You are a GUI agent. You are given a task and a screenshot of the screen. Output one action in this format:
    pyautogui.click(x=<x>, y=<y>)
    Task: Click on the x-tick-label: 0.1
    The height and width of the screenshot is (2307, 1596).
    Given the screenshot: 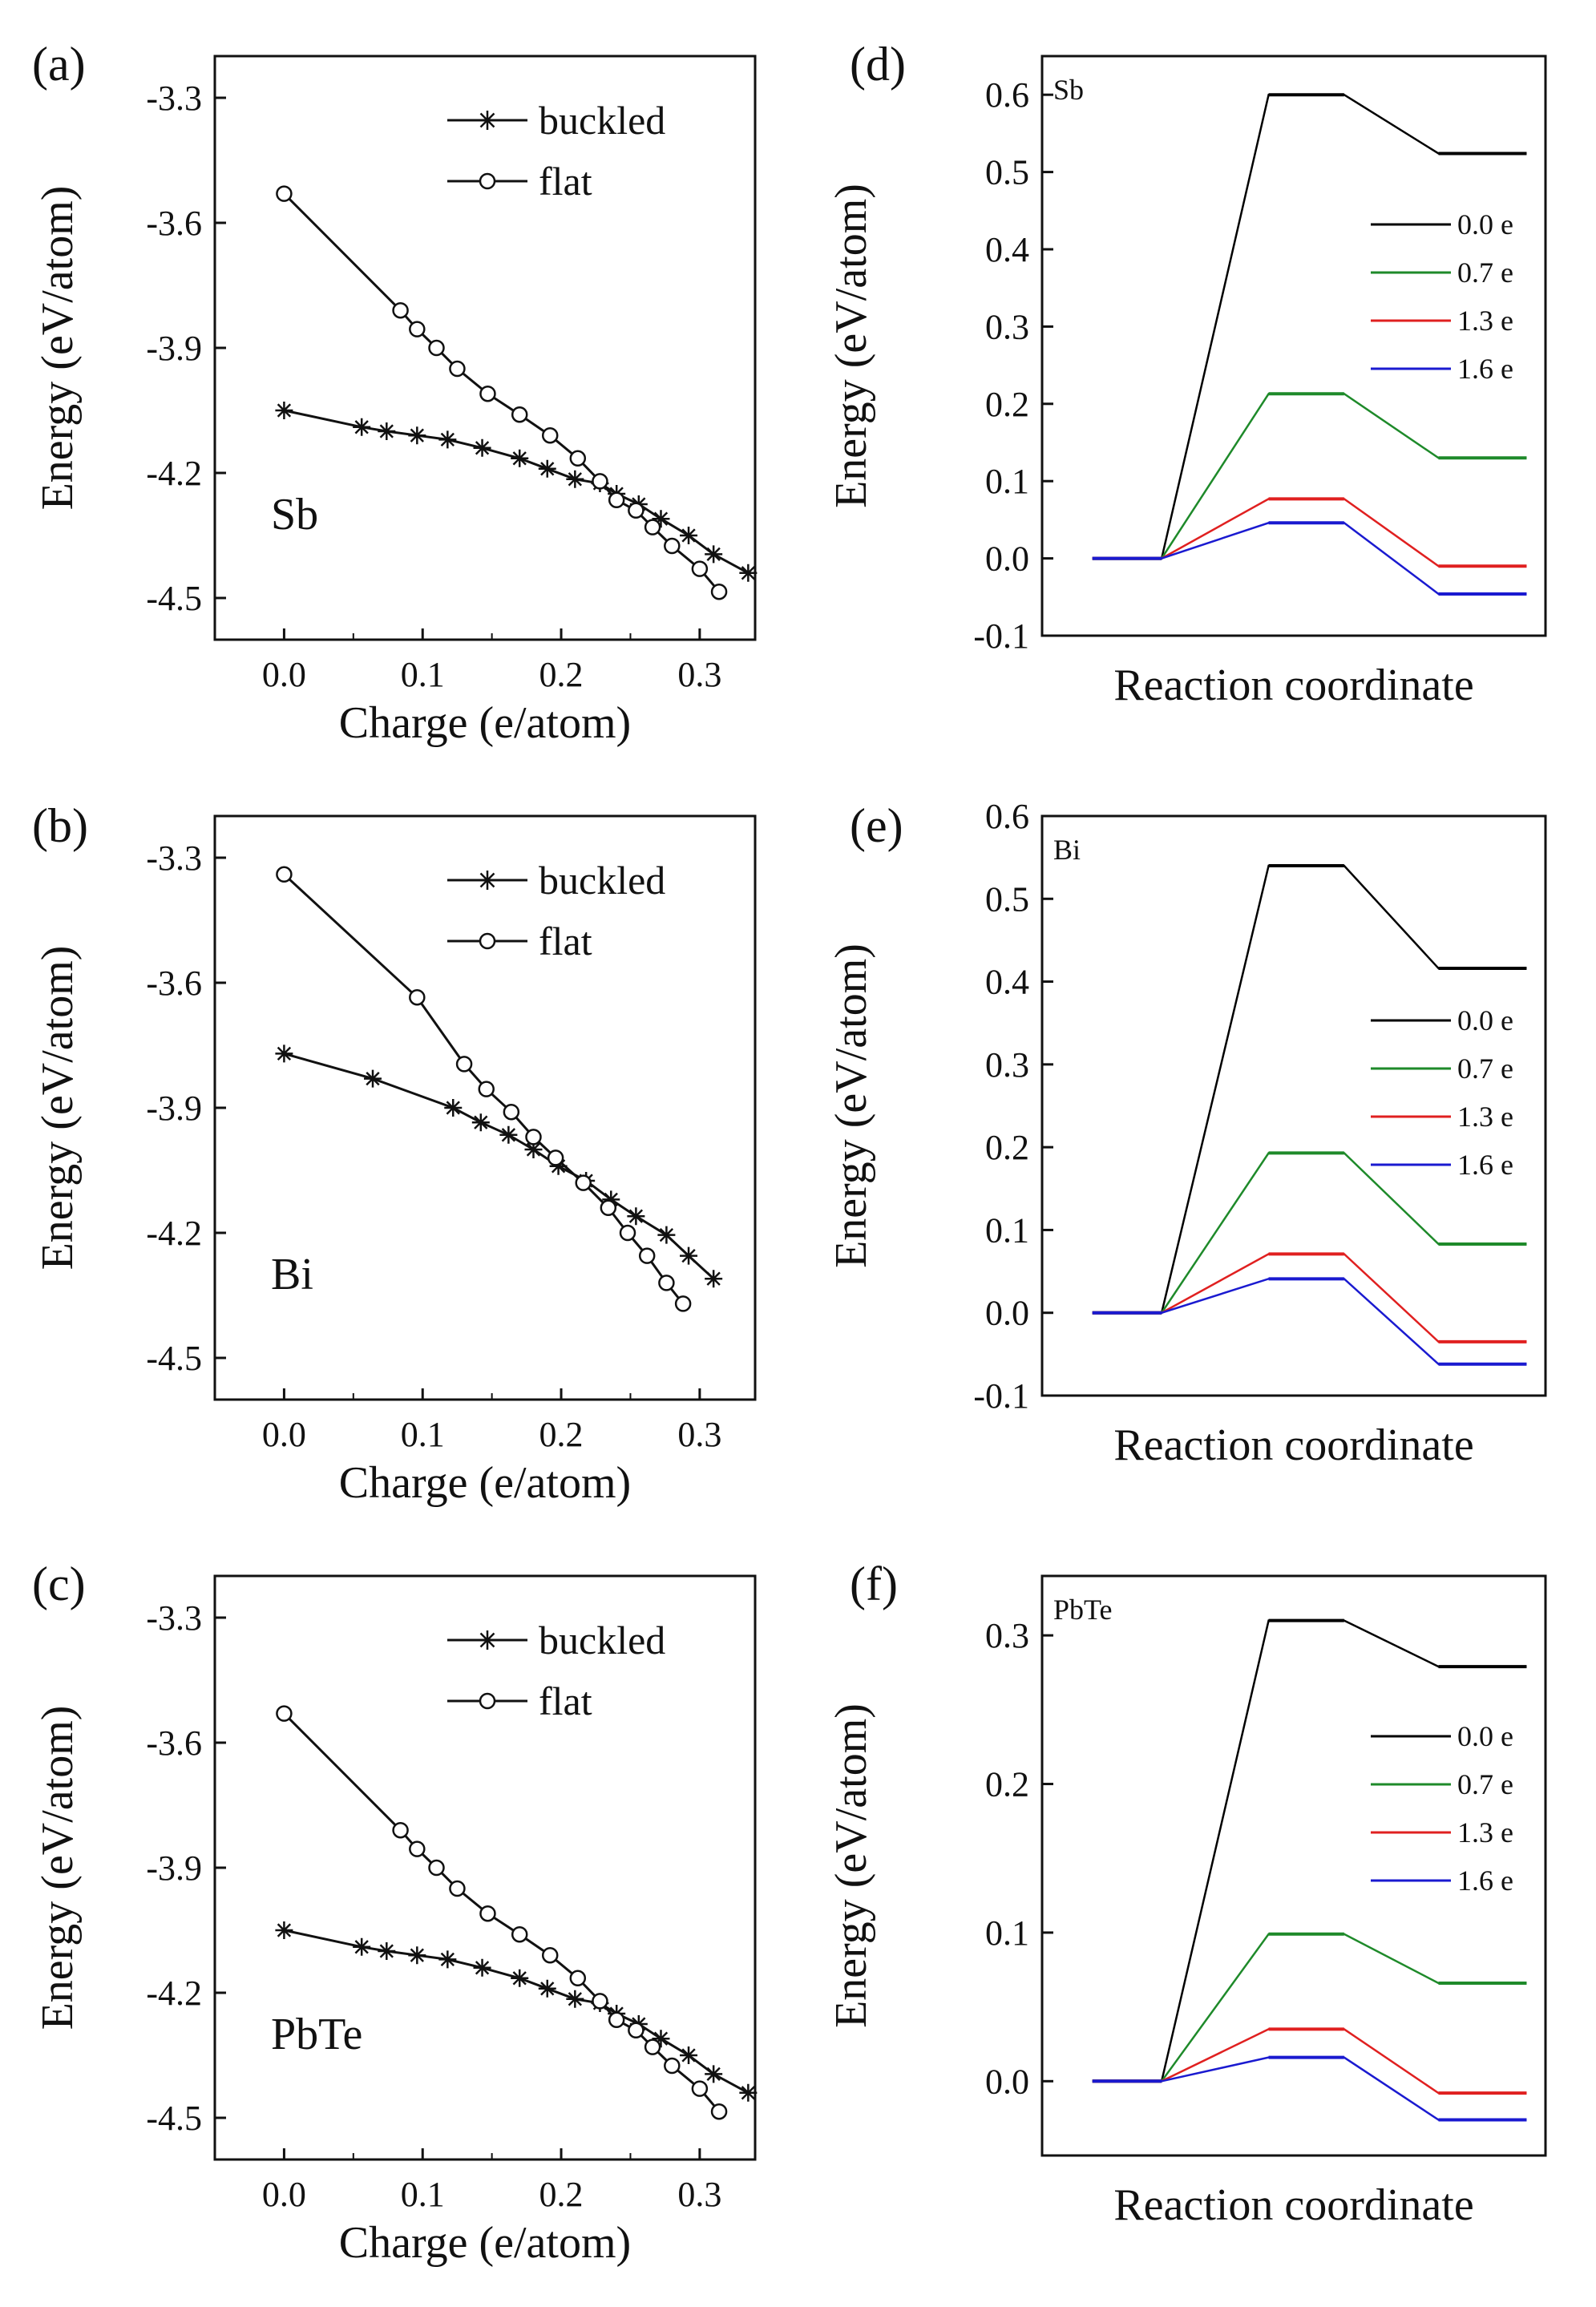 What is the action you would take?
    pyautogui.click(x=423, y=2195)
    